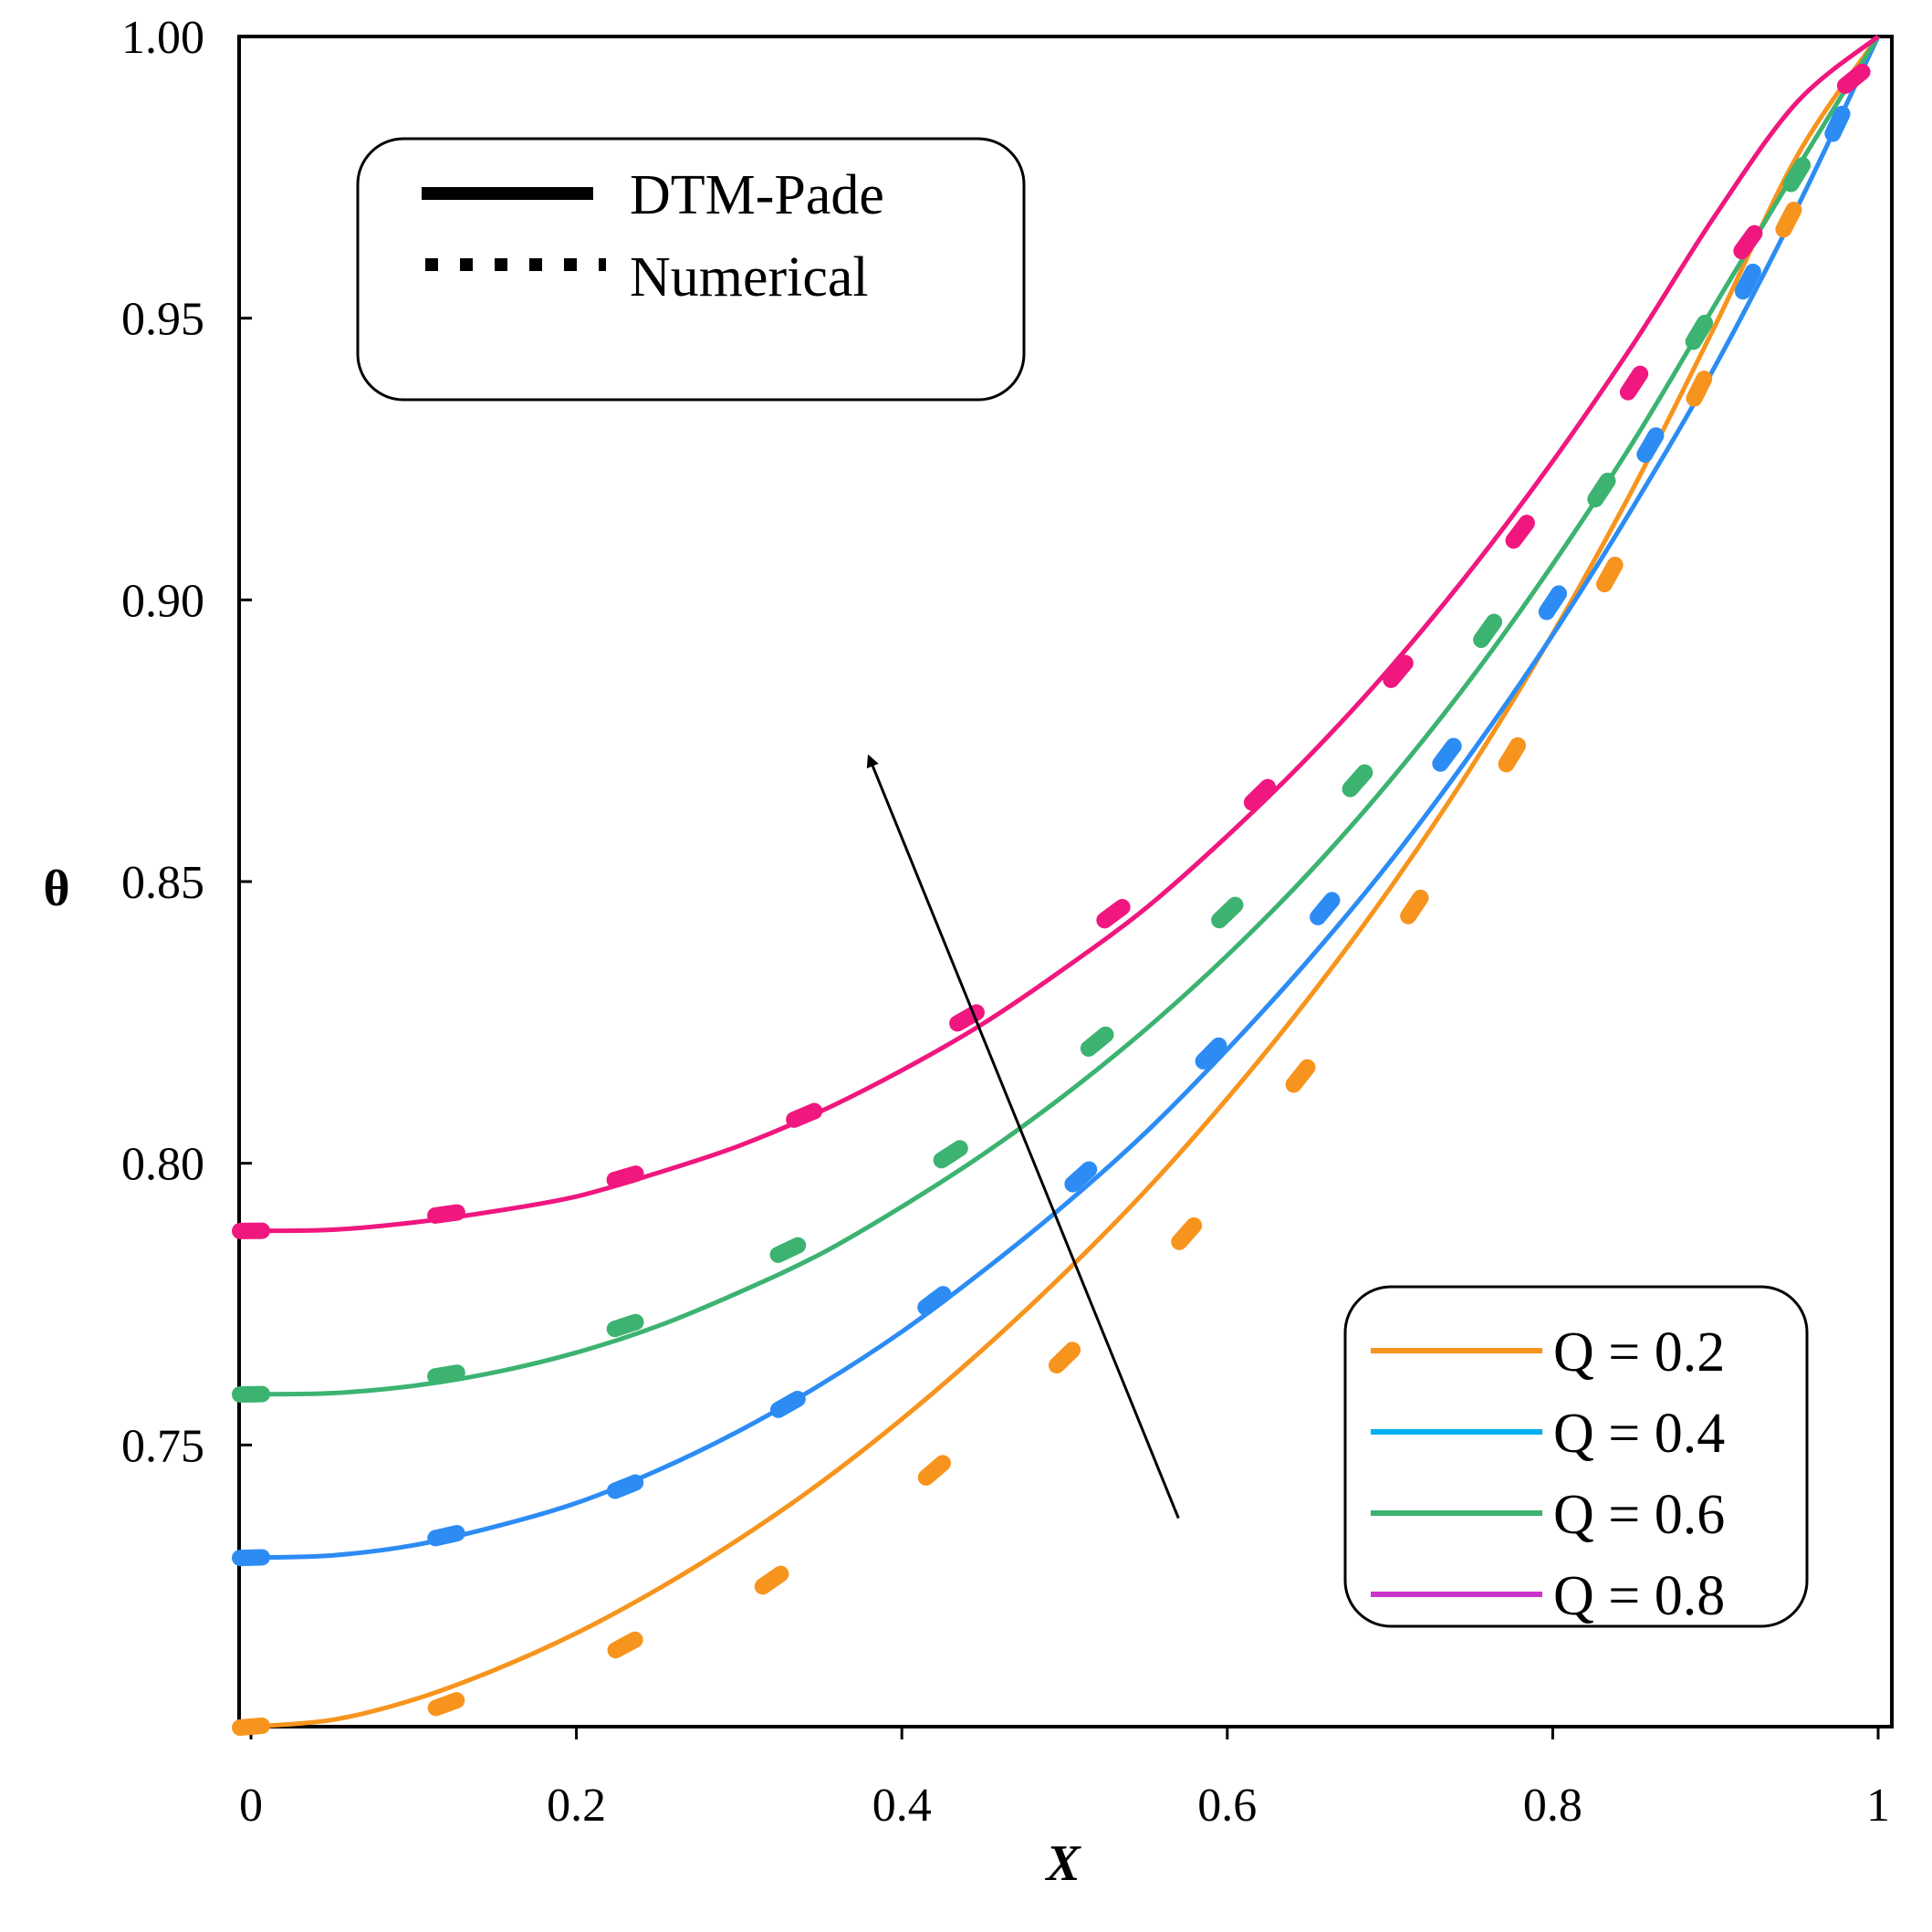 Image resolution: width=1932 pixels, height=1932 pixels. What do you see at coordinates (162, 320) in the screenshot?
I see `y-tick-label: 0.95` at bounding box center [162, 320].